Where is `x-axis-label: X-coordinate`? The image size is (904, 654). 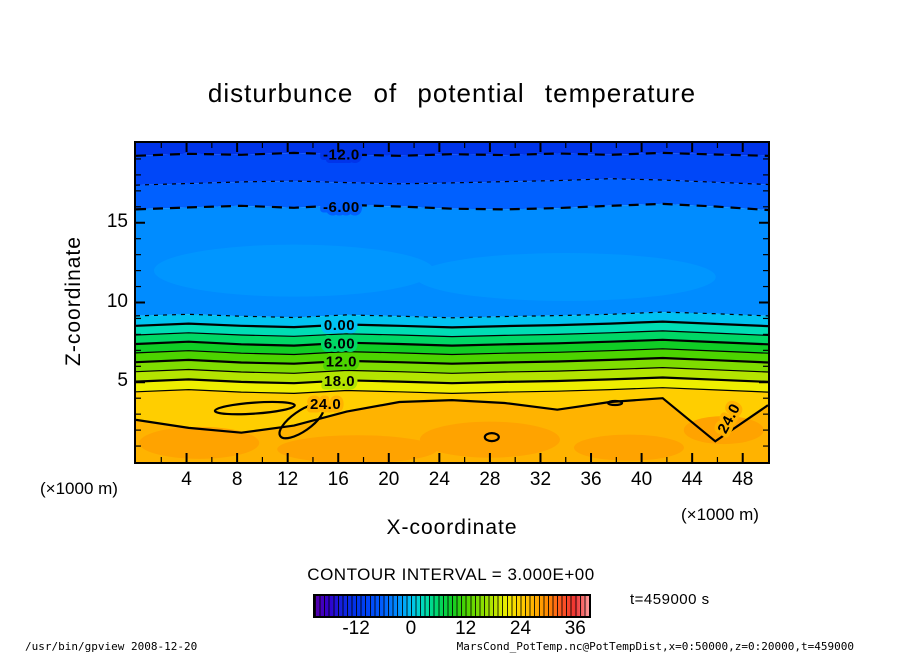
x-axis-label: X-coordinate is located at coordinates (452, 527).